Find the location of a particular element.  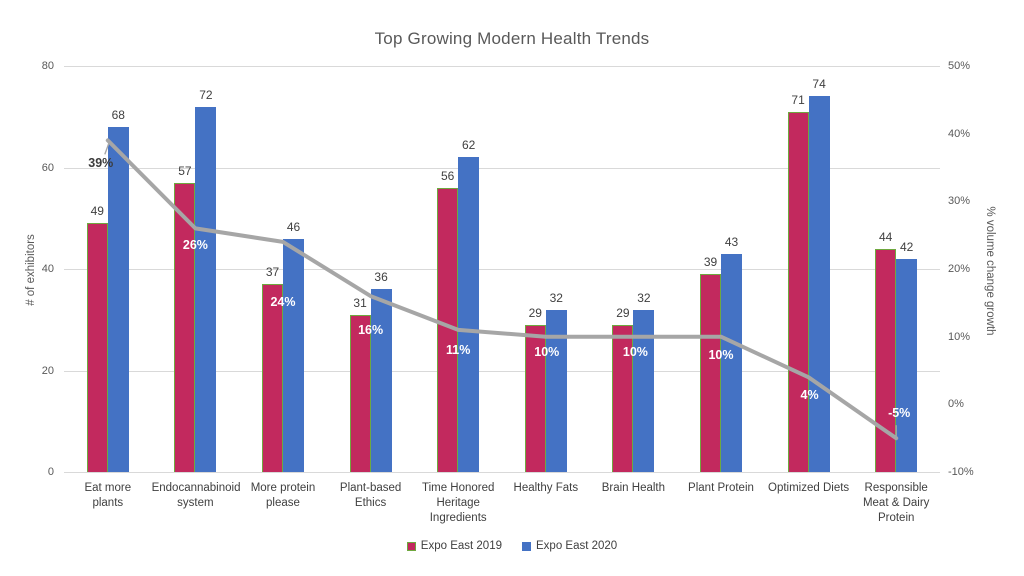

left-axis-tick: 60 is located at coordinates (47, 167).